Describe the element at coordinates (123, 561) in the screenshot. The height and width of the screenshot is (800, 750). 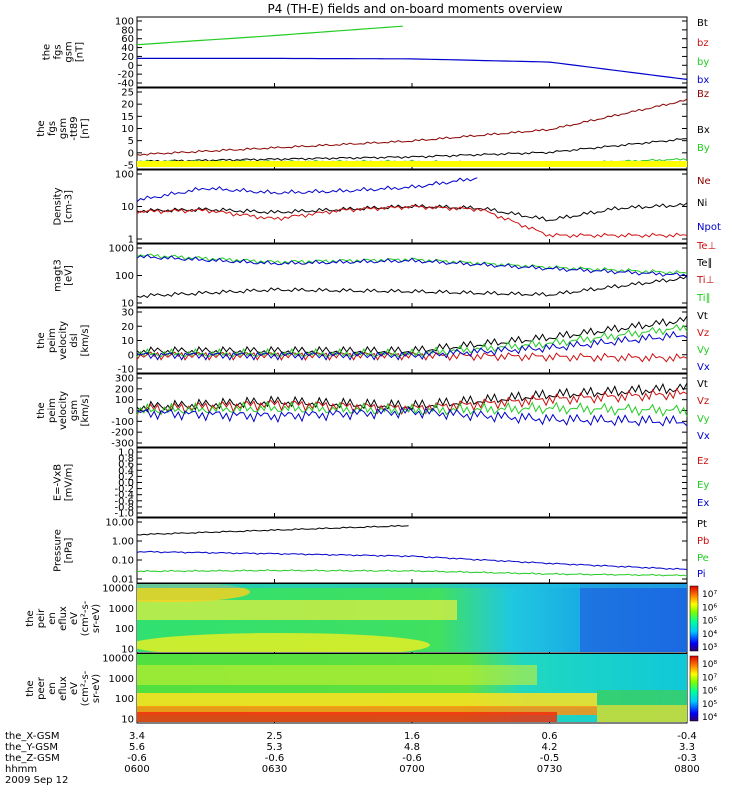
I see `ytick-label-7-2: 0.10` at that location.